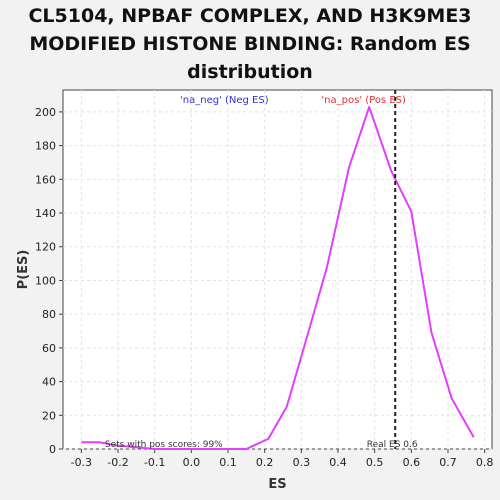  Describe the element at coordinates (49, 348) in the screenshot. I see `y-tick-label: 60` at that location.